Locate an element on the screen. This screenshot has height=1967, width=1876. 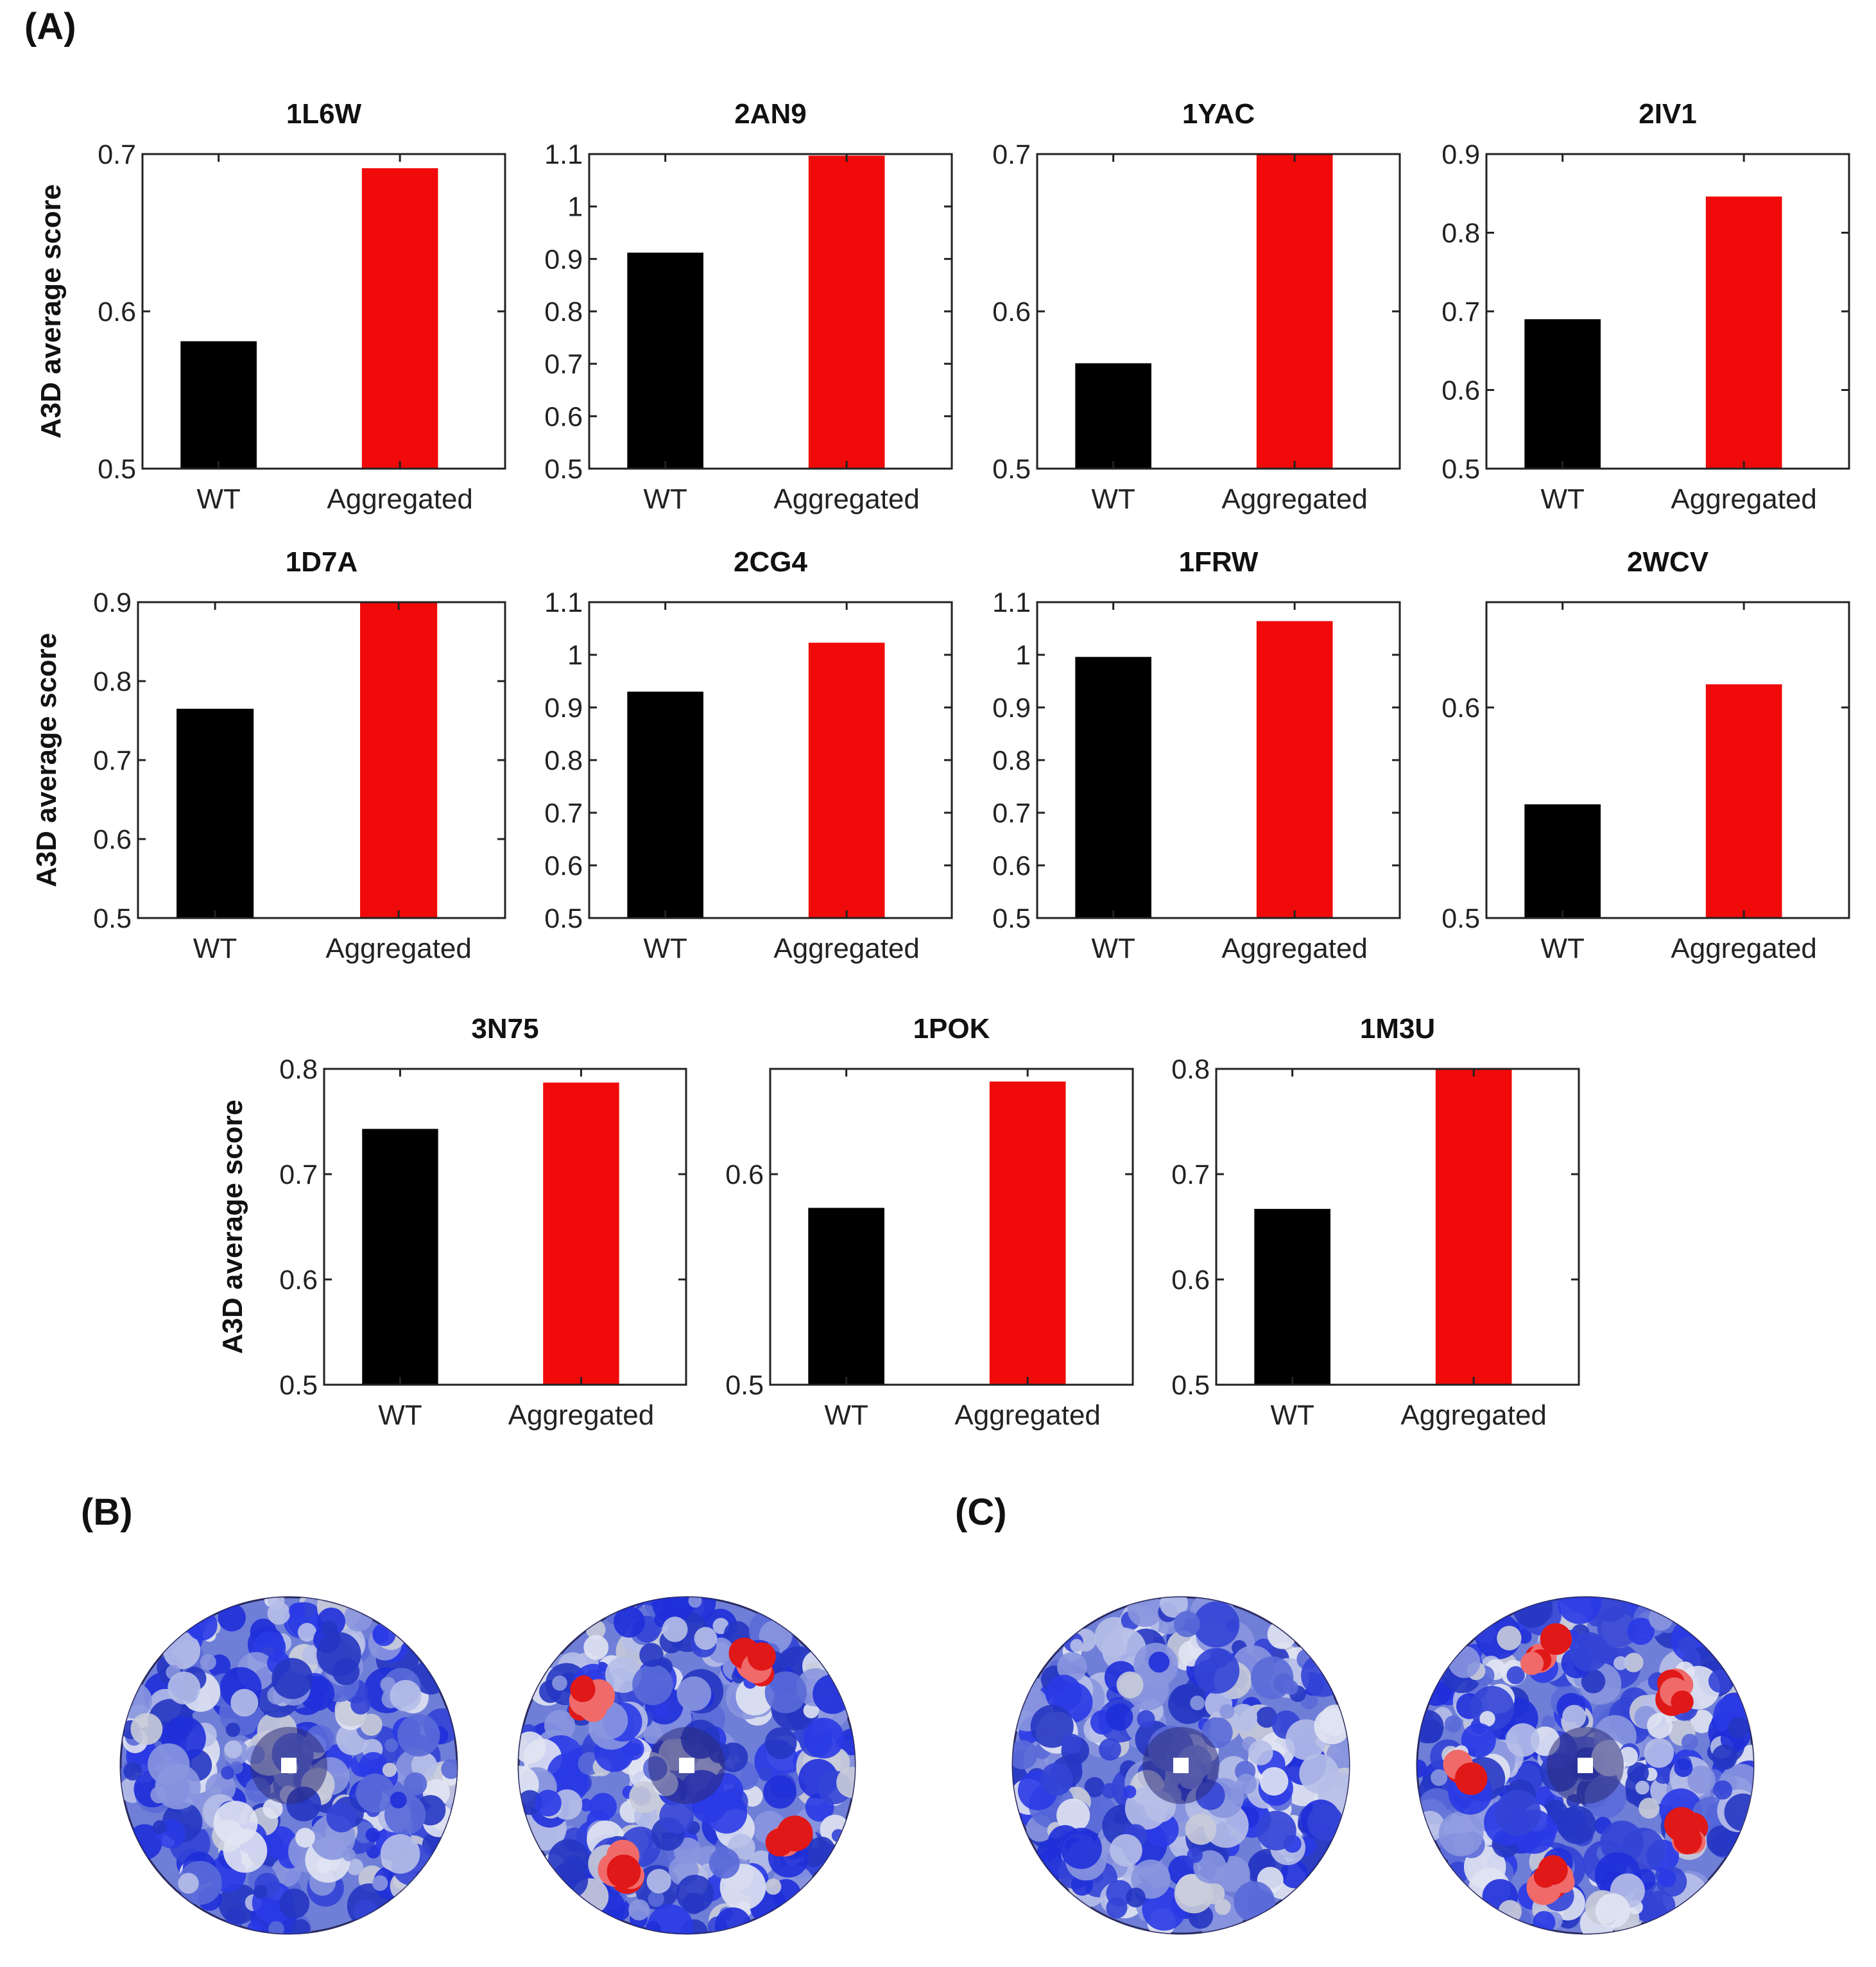
chart-title: 1POK is located at coordinates (951, 1028).